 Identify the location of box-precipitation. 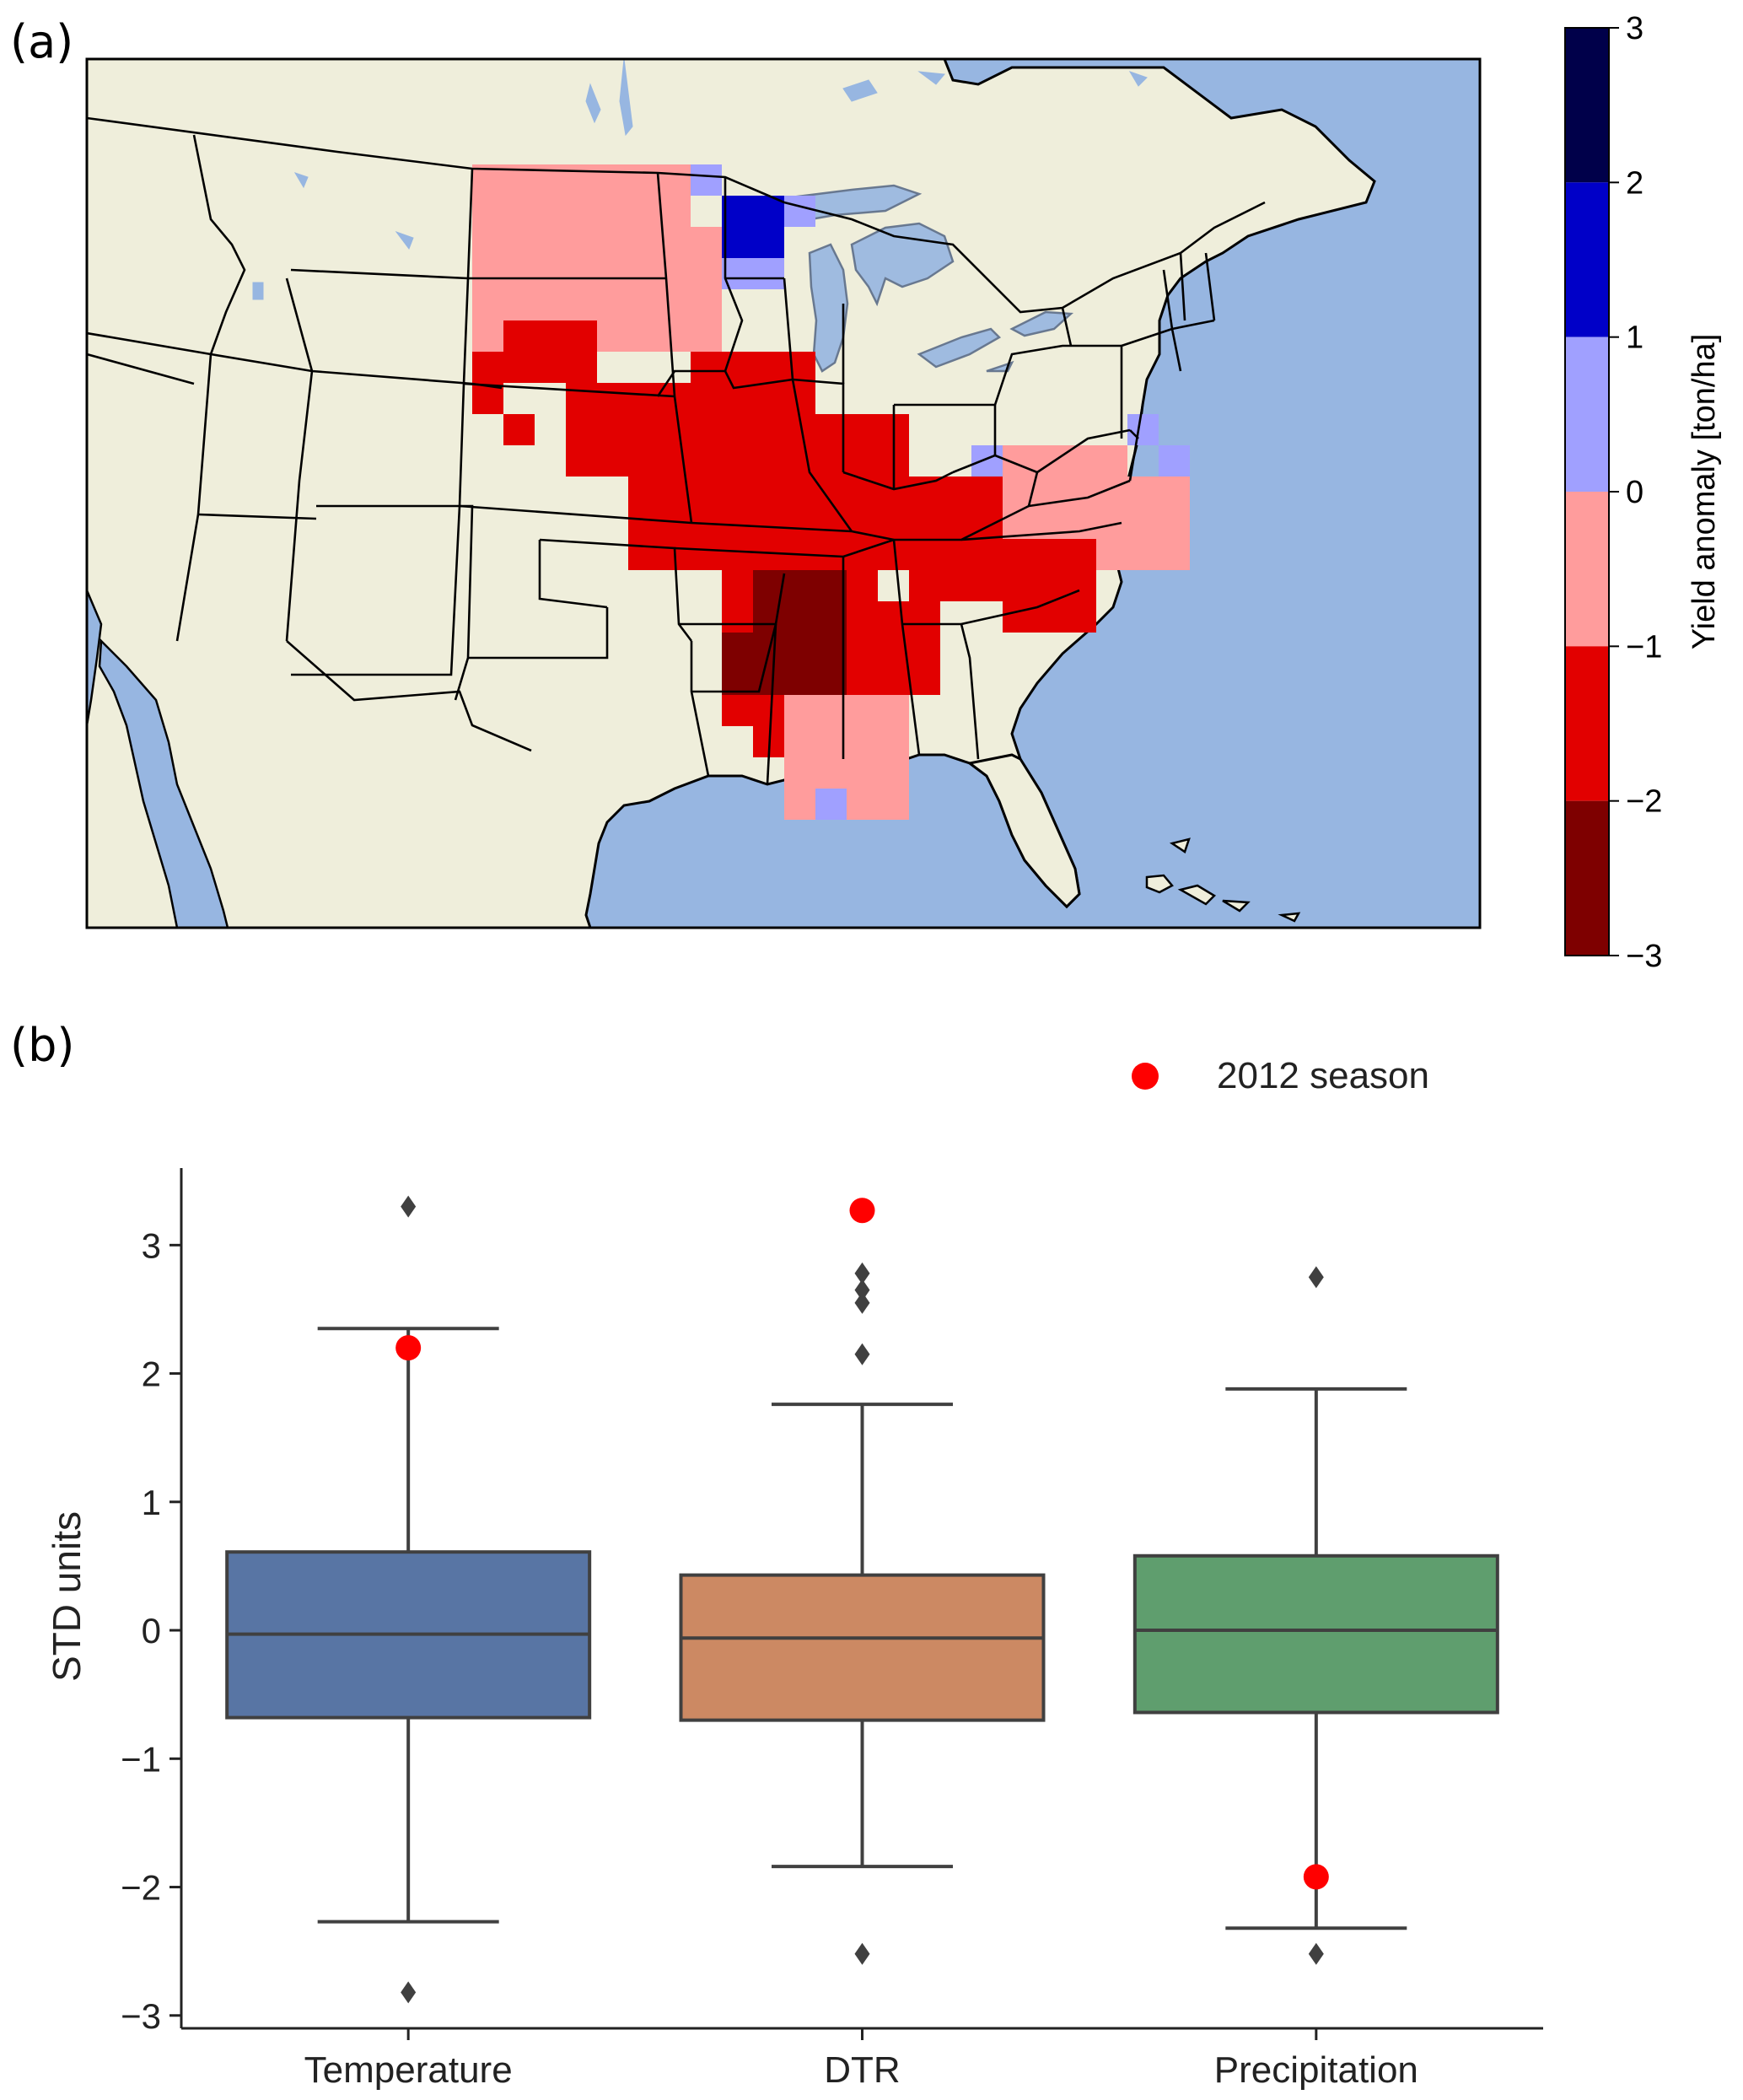
(1315, 1615).